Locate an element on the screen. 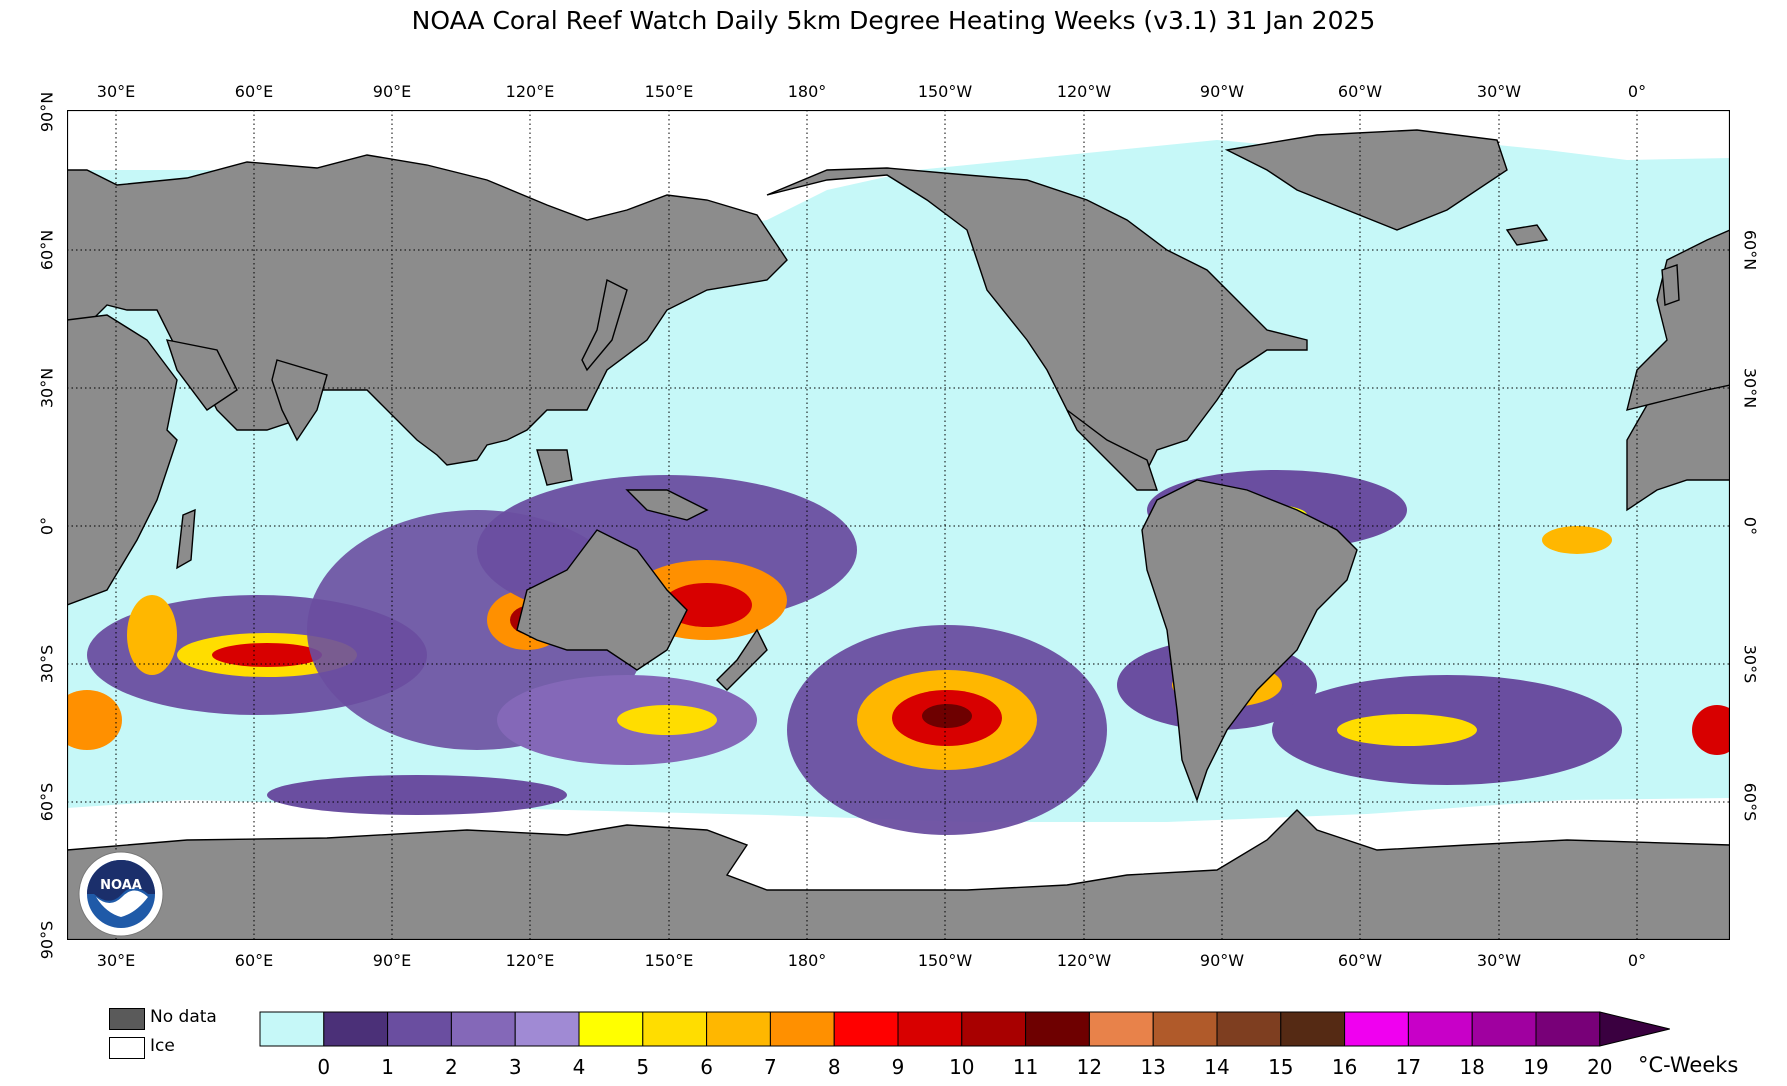  new-zealand-land is located at coordinates (742, 659).